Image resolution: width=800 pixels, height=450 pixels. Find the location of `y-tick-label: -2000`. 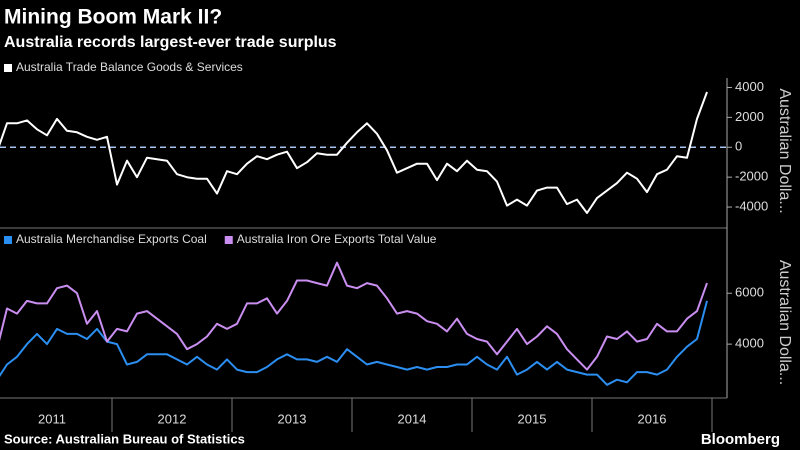

y-tick-label: -2000 is located at coordinates (751, 176).